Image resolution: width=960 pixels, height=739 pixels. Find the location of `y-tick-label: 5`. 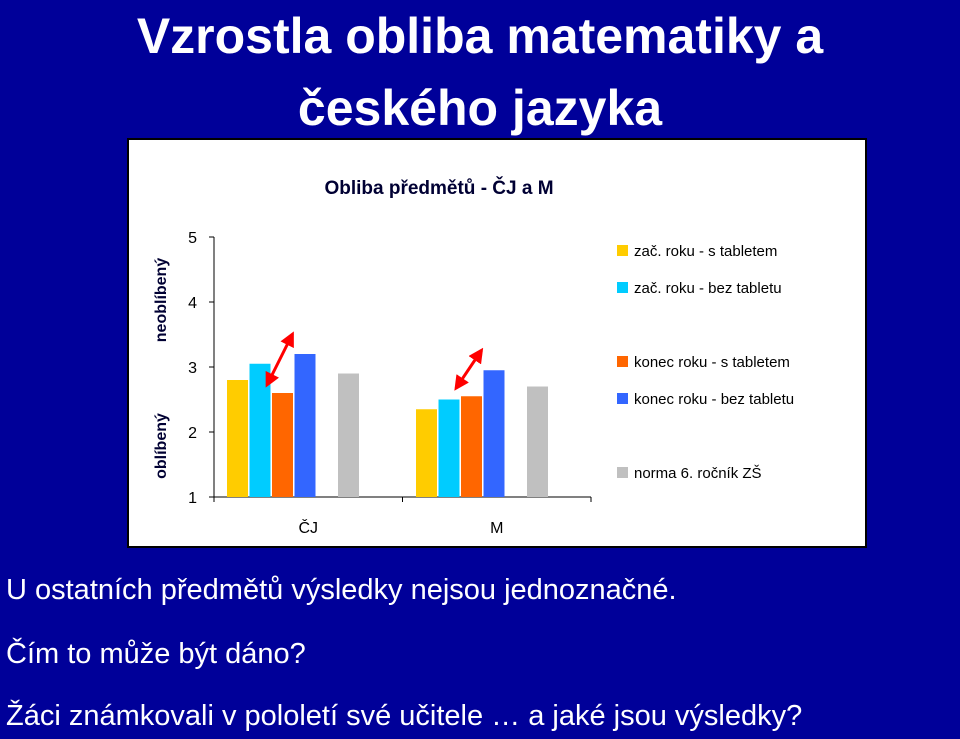

y-tick-label: 5 is located at coordinates (192, 238).